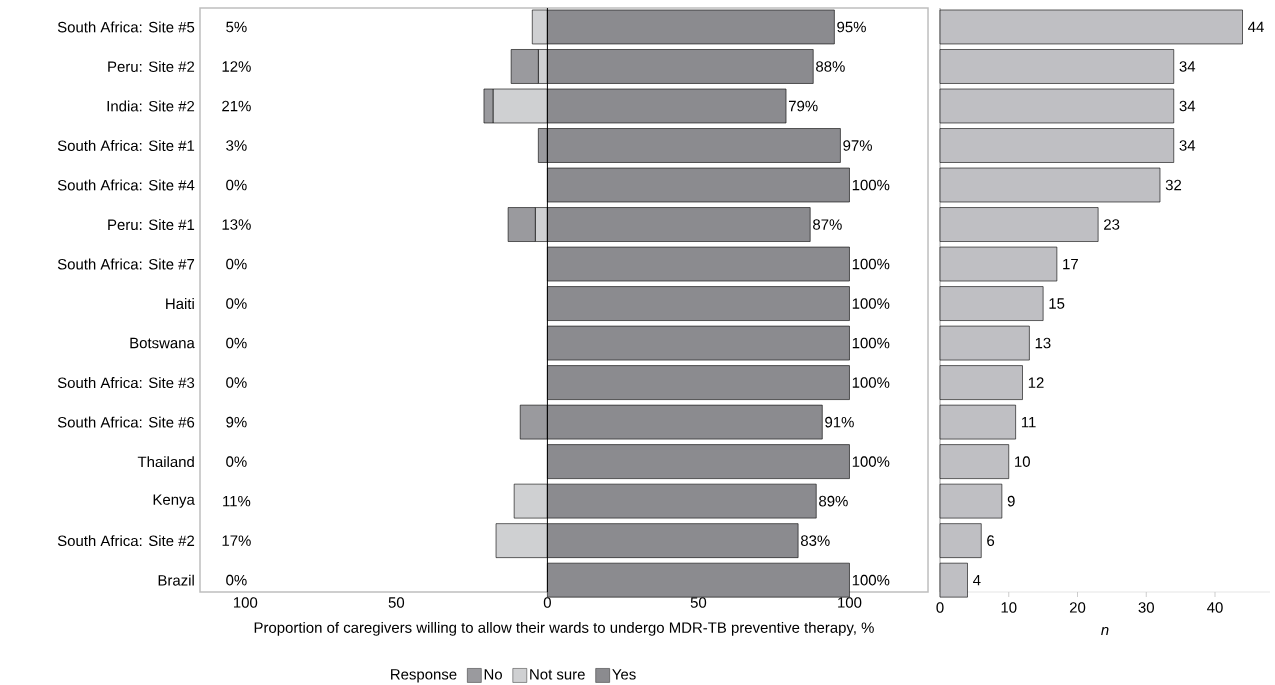 The image size is (1275, 685). What do you see at coordinates (1256, 27) in the screenshot?
I see `data-label: 44` at bounding box center [1256, 27].